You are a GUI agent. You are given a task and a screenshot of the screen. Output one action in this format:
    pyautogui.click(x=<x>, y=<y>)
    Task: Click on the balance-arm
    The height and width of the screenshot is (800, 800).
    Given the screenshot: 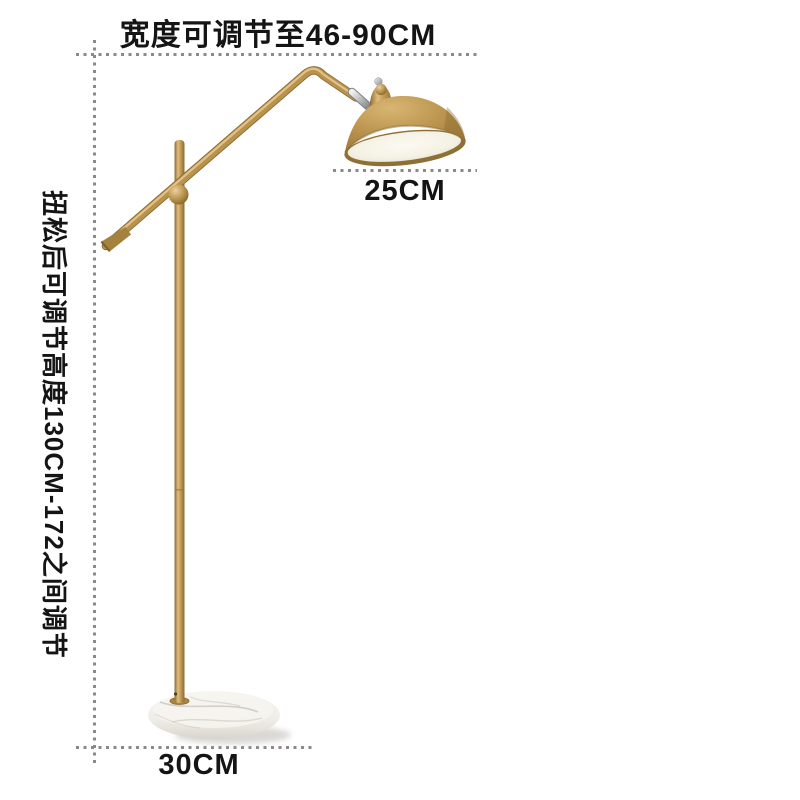 What is the action you would take?
    pyautogui.click(x=230, y=159)
    